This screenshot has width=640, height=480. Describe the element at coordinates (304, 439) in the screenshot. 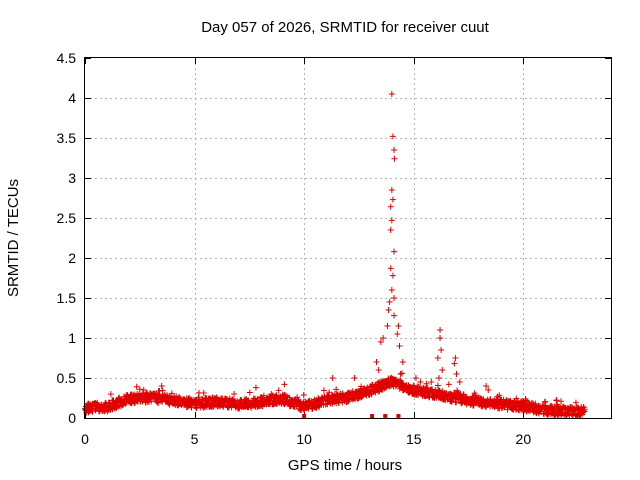

I see `x-tick-label: 10` at that location.